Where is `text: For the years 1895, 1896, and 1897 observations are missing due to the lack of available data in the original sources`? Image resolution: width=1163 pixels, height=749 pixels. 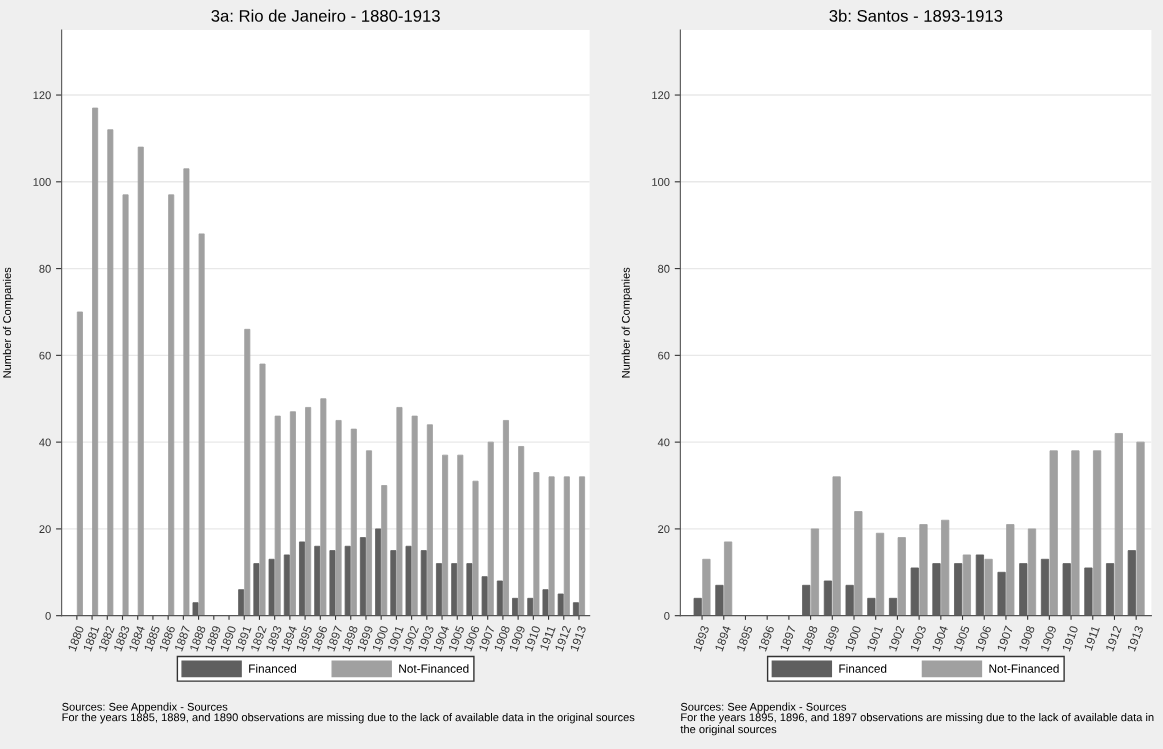
text: For the years 1895, 1896, and 1897 observations are missing due to the lack of available data in the original sources is located at coordinates (917, 724).